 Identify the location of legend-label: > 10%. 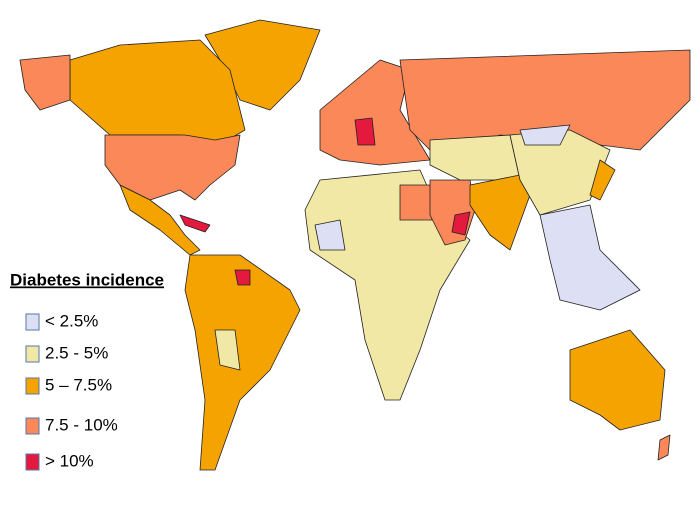
(69, 460).